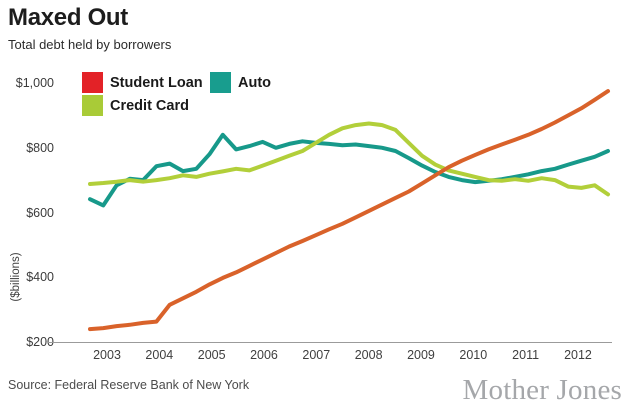  Describe the element at coordinates (129, 385) in the screenshot. I see `source-note: Source: Federal Reserve Bank of New York` at that location.